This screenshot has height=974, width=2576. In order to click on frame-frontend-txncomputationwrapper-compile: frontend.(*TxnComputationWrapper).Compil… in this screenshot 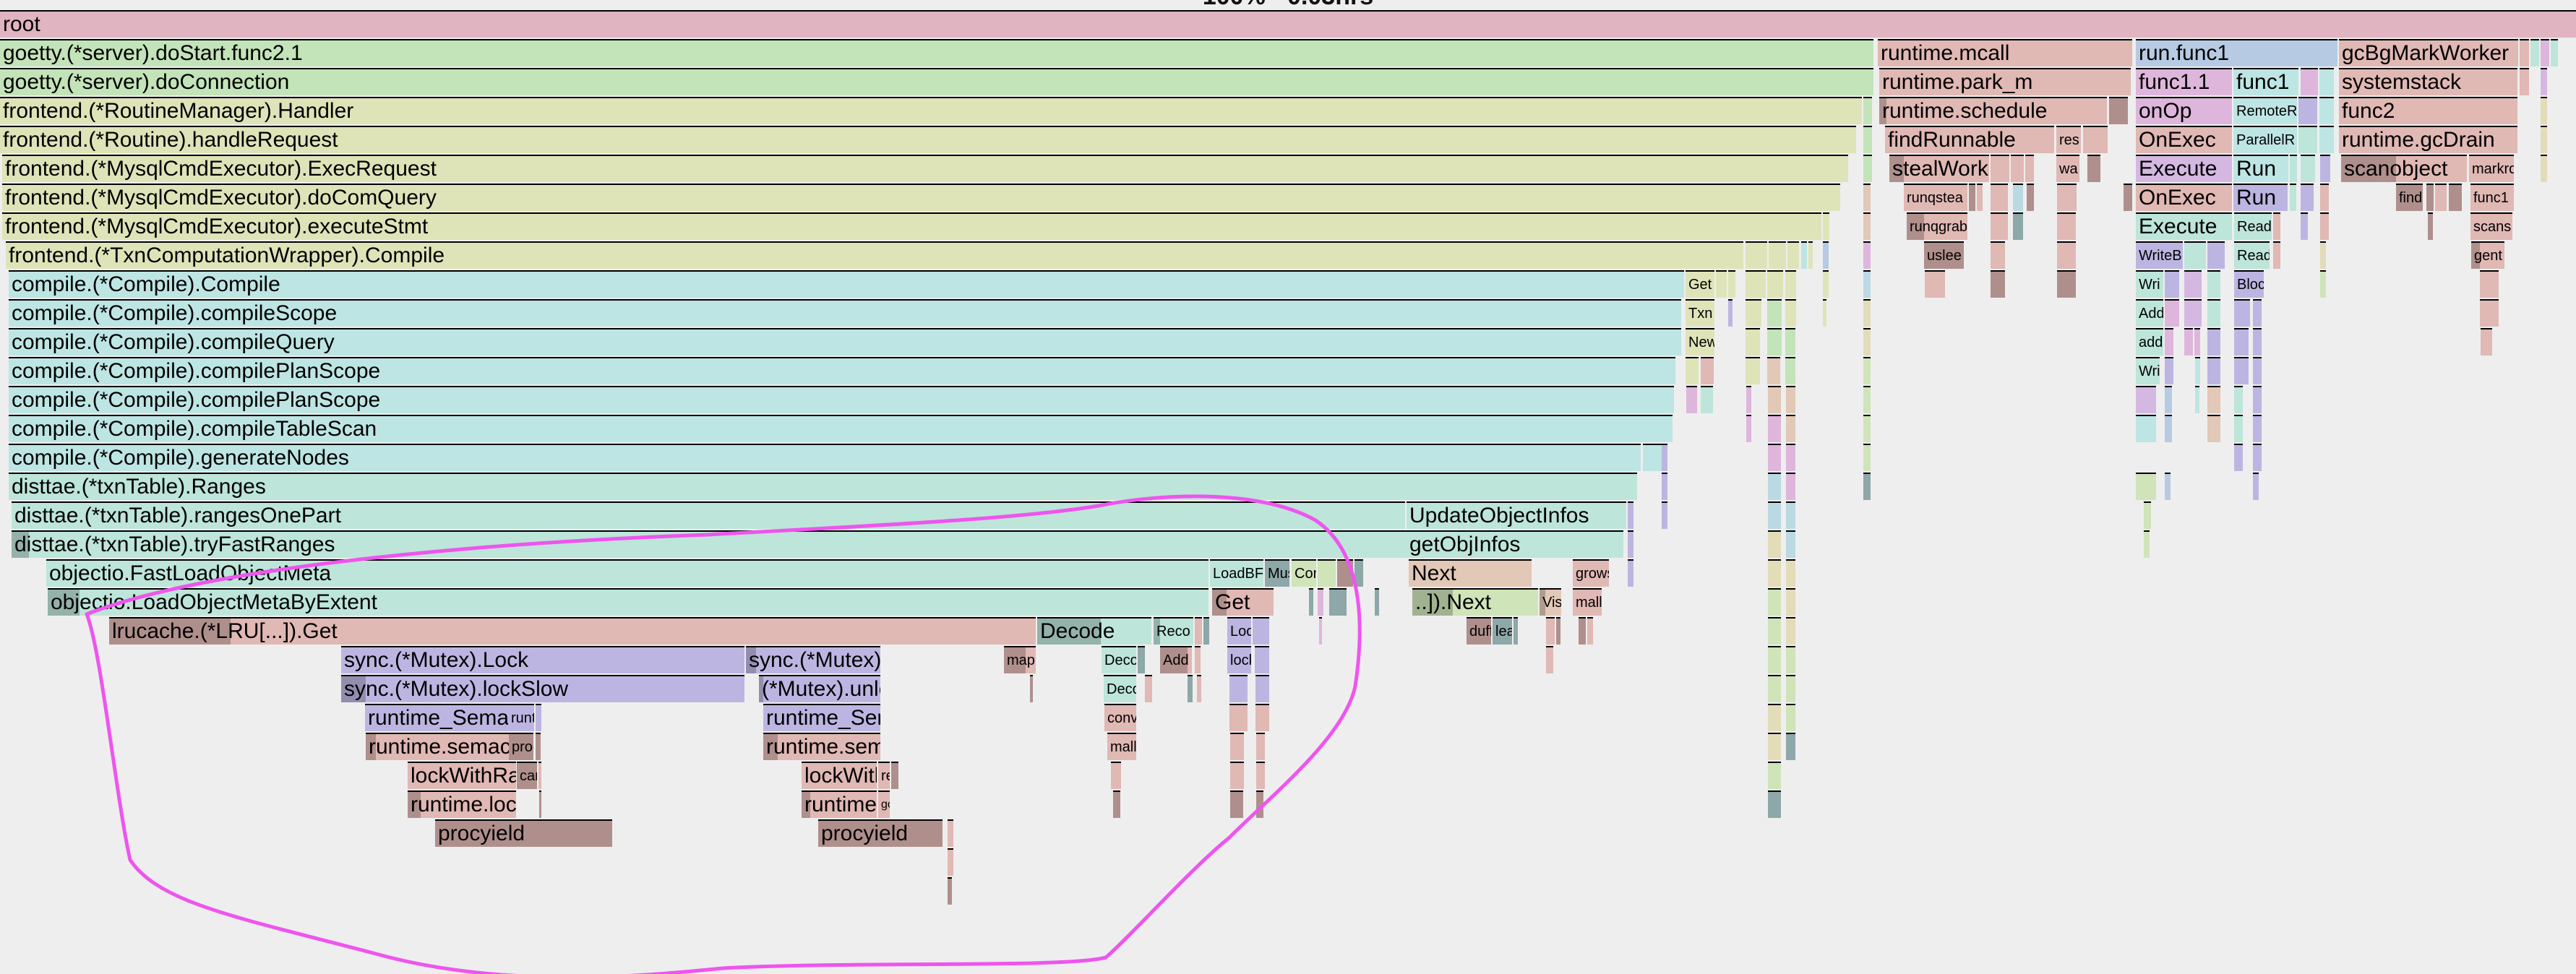, I will do `click(875, 255)`.